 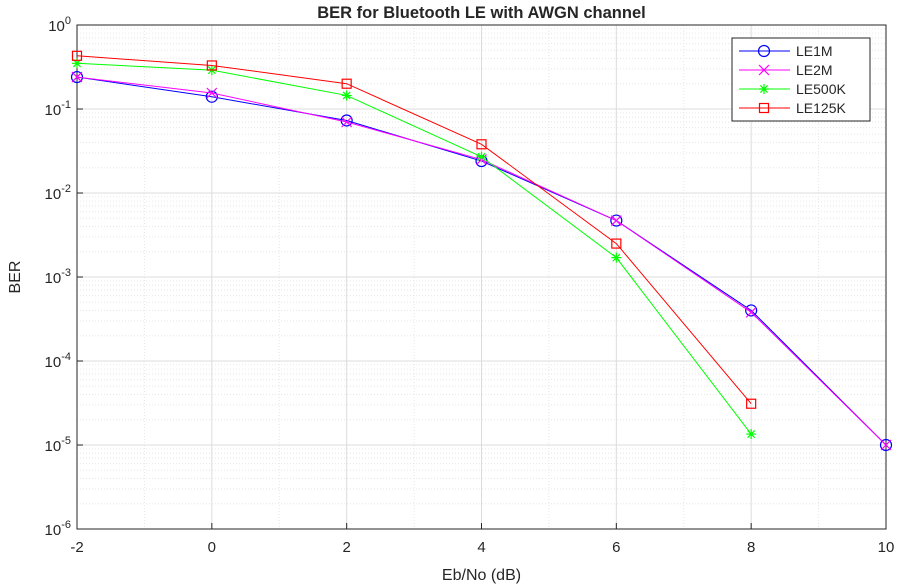 I want to click on y-tick-label: 10⁻⁶, so click(x=58, y=529).